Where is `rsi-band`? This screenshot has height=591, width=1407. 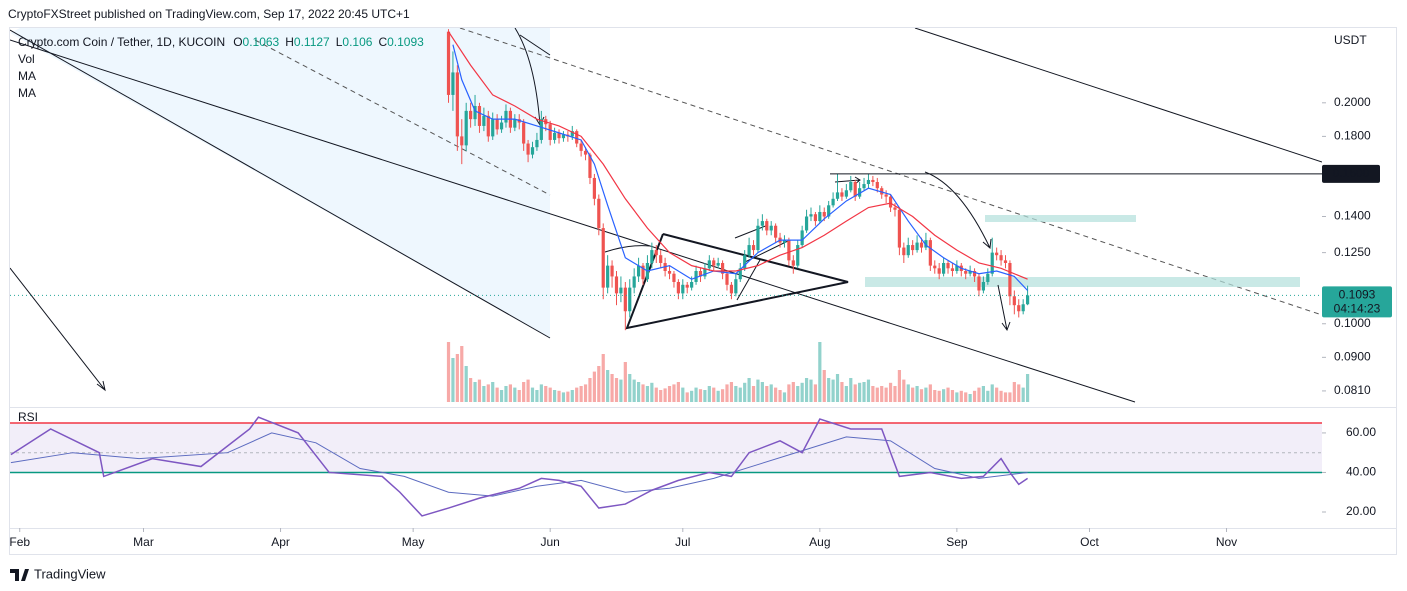 rsi-band is located at coordinates (666, 448).